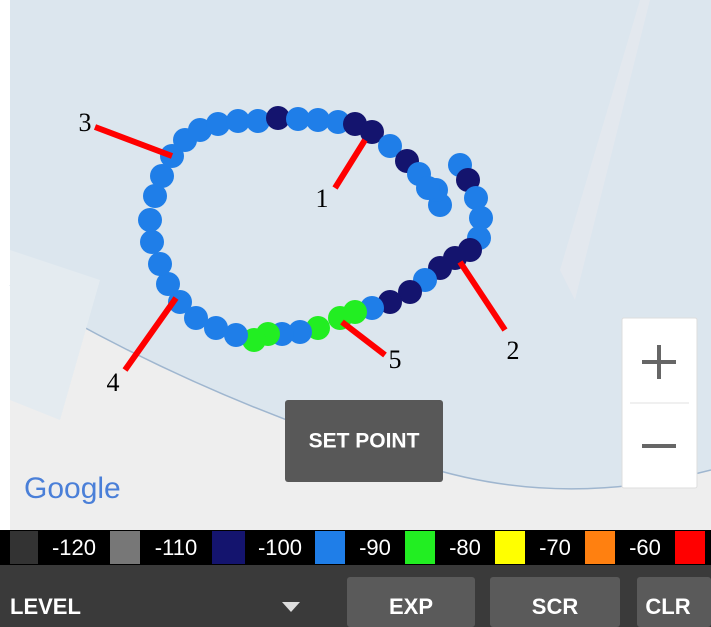 The height and width of the screenshot is (627, 711). Describe the element at coordinates (605, 150) in the screenshot. I see `map-road` at that location.